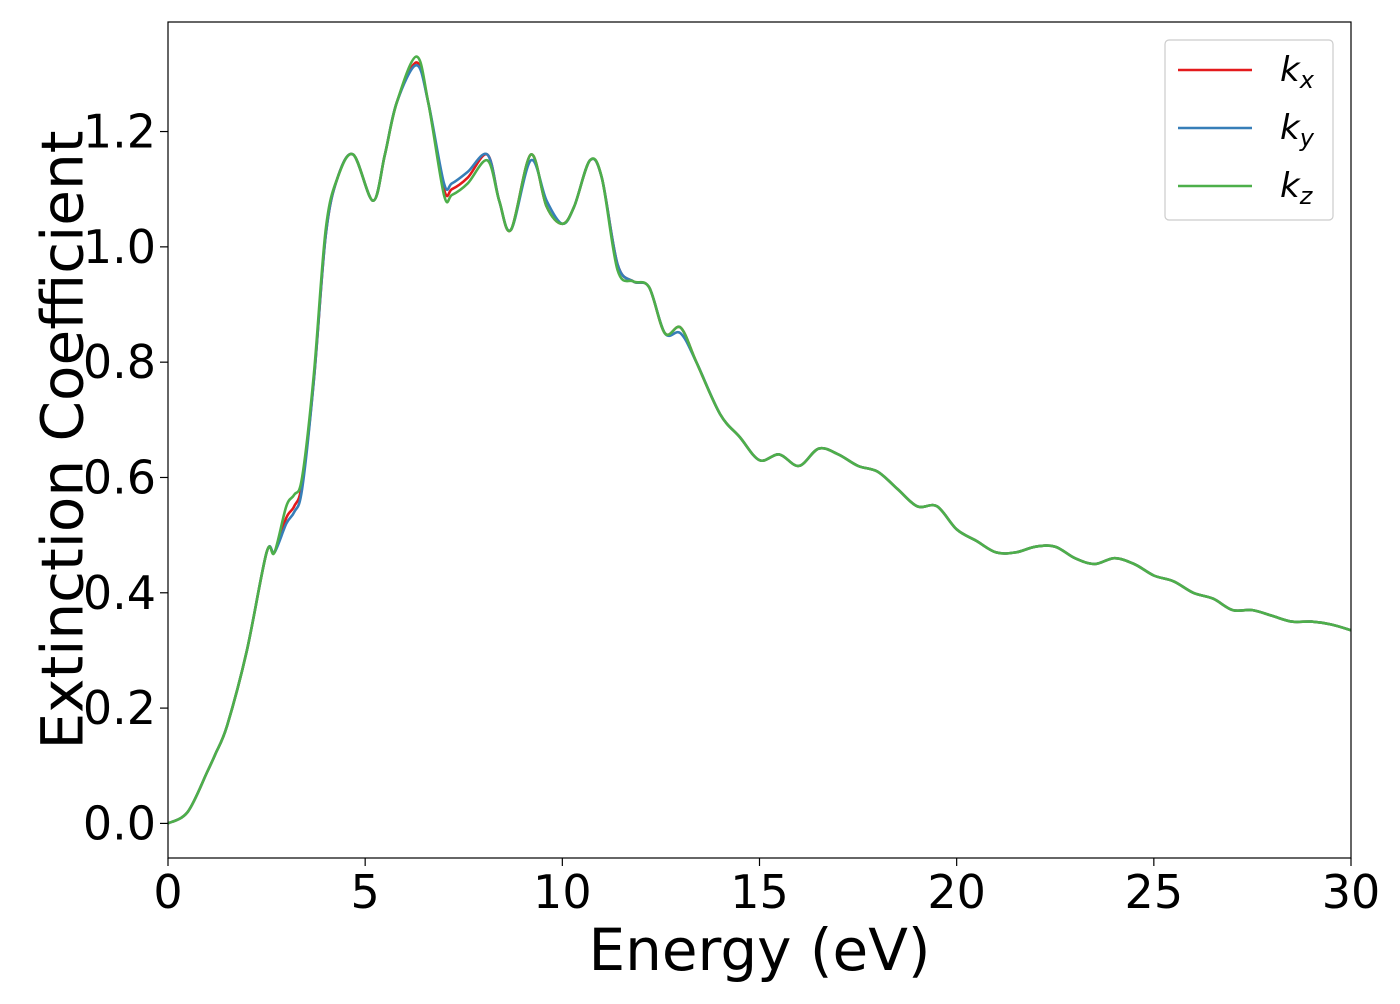 The height and width of the screenshot is (1004, 1400). I want to click on x-tick-label: 30, so click(1351, 892).